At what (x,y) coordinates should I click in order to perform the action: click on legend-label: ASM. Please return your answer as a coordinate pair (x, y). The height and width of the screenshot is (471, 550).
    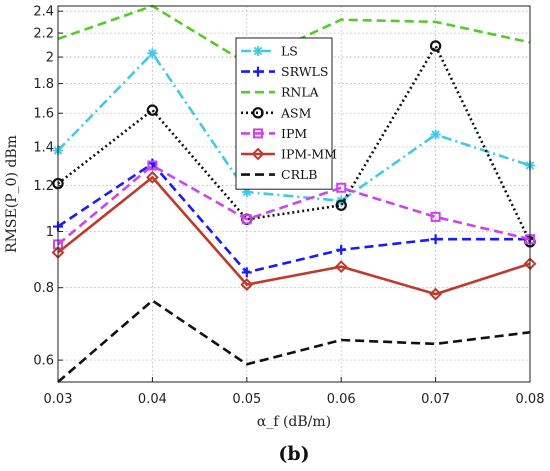
    Looking at the image, I should click on (296, 112).